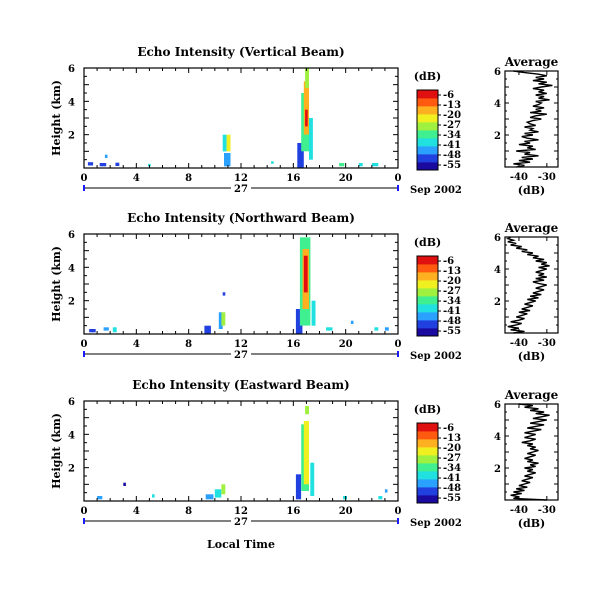  I want to click on y-axis-label: Height (km), so click(56, 118).